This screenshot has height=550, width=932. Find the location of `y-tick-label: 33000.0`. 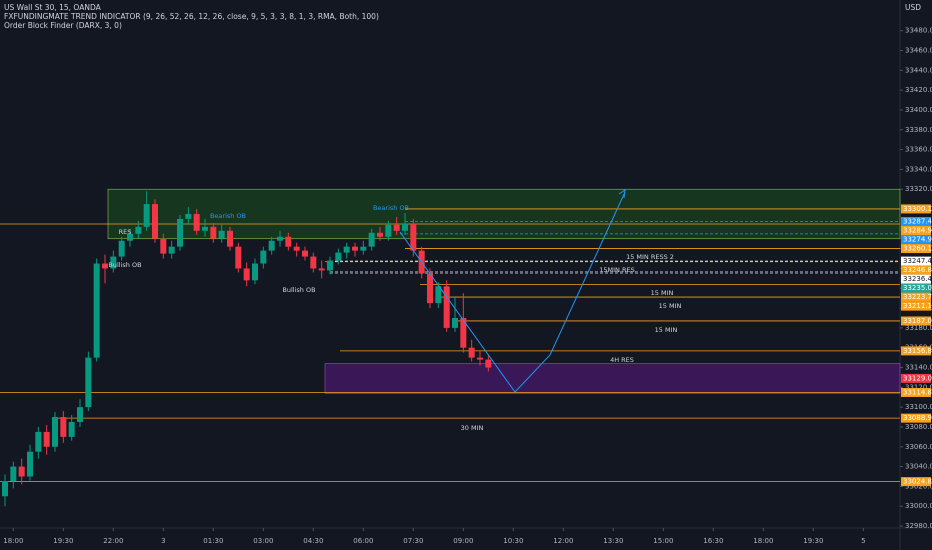

y-tick-label: 33000.0 is located at coordinates (918, 506).